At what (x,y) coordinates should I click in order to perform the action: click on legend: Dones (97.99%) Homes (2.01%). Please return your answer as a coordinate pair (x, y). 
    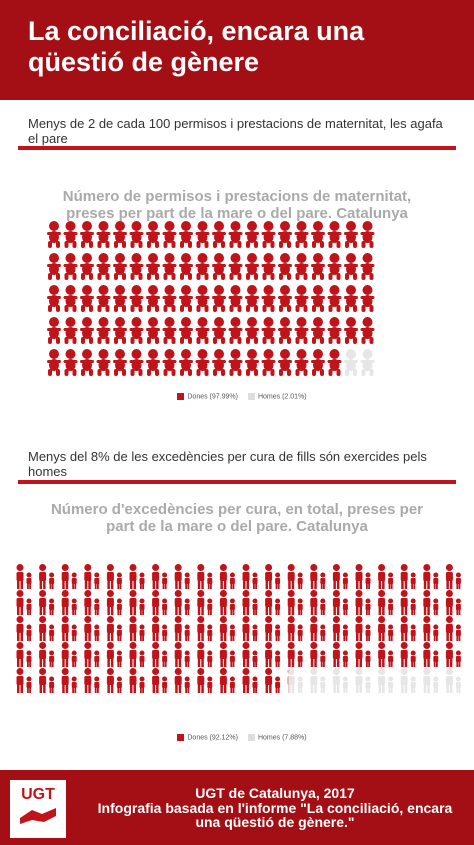
    Looking at the image, I should click on (237, 396).